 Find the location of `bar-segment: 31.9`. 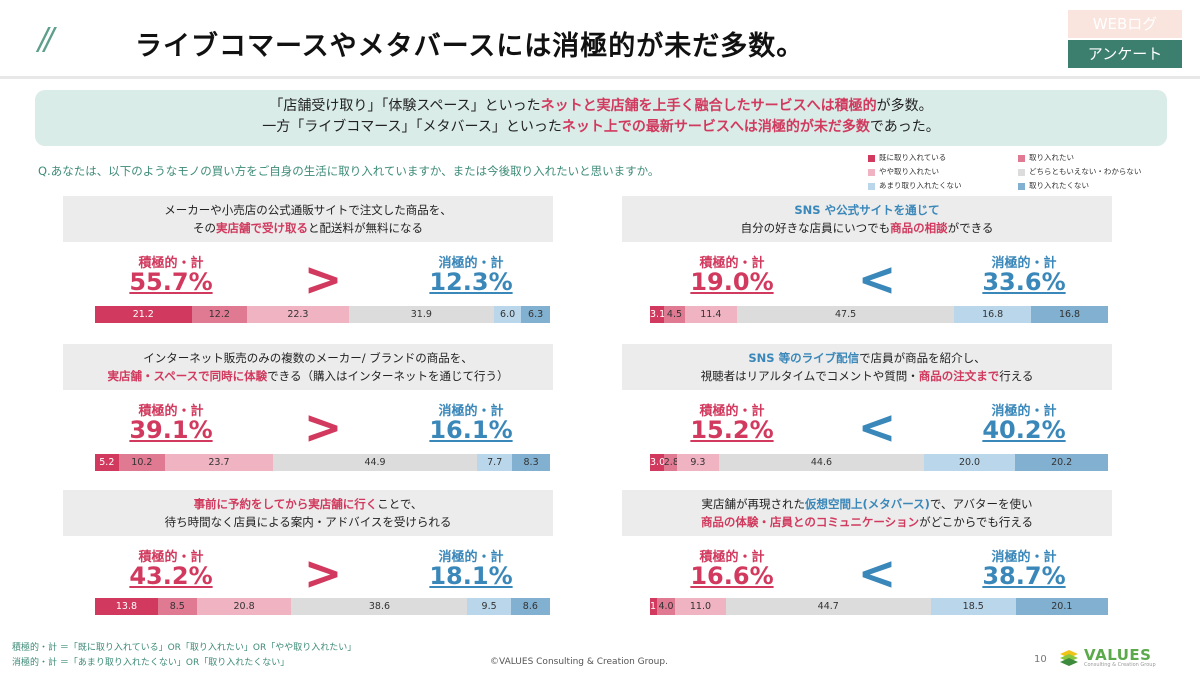

bar-segment: 31.9 is located at coordinates (421, 314).